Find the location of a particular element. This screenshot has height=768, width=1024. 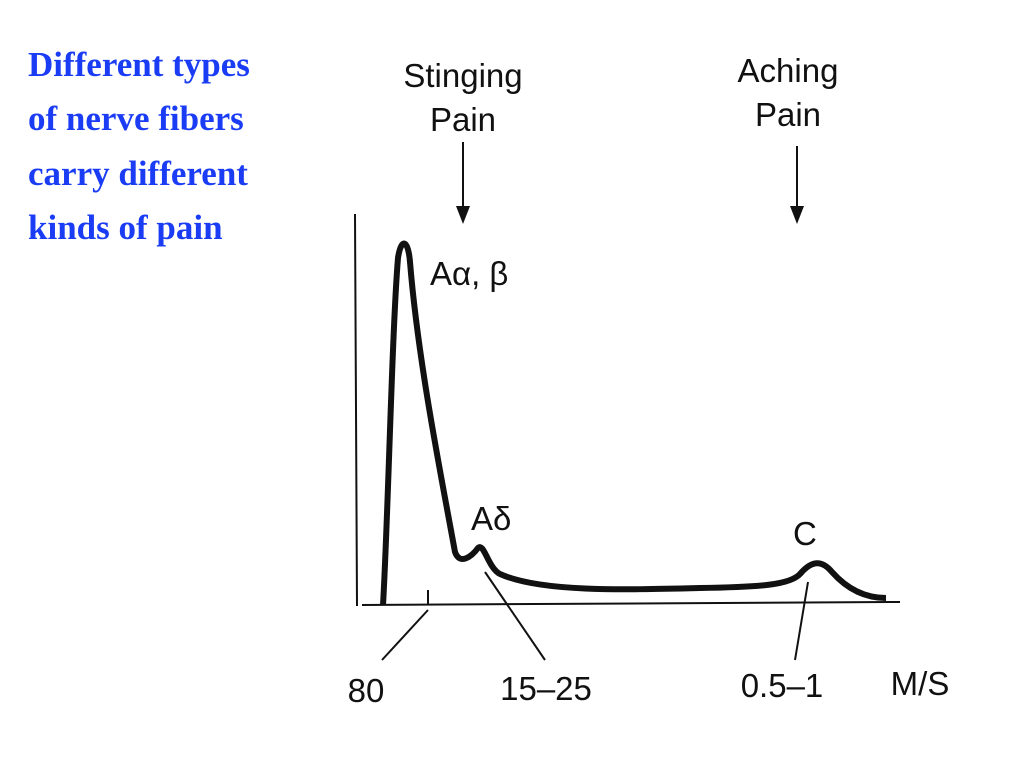

peak-label: Aα, β is located at coordinates (469, 273).